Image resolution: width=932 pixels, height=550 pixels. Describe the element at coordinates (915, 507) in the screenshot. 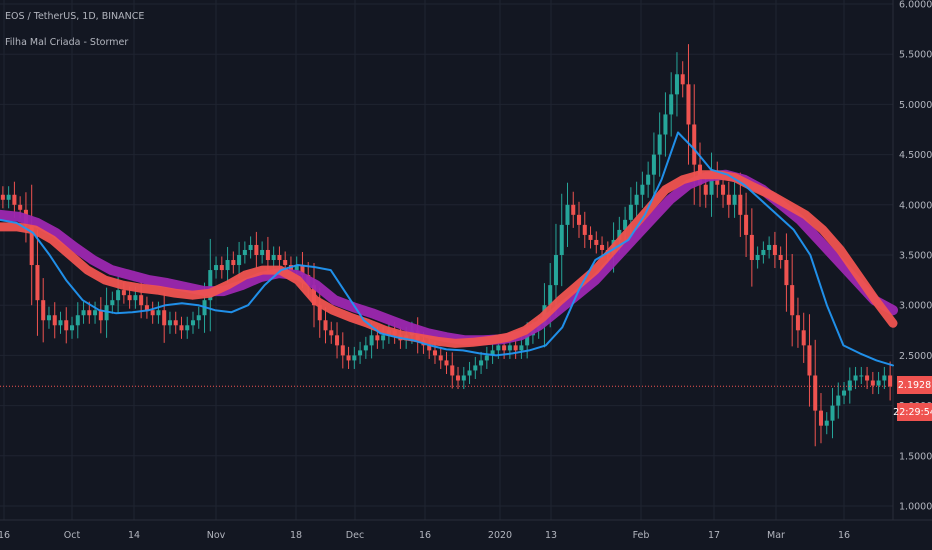

I see `y-tick-label: 1.0000` at that location.